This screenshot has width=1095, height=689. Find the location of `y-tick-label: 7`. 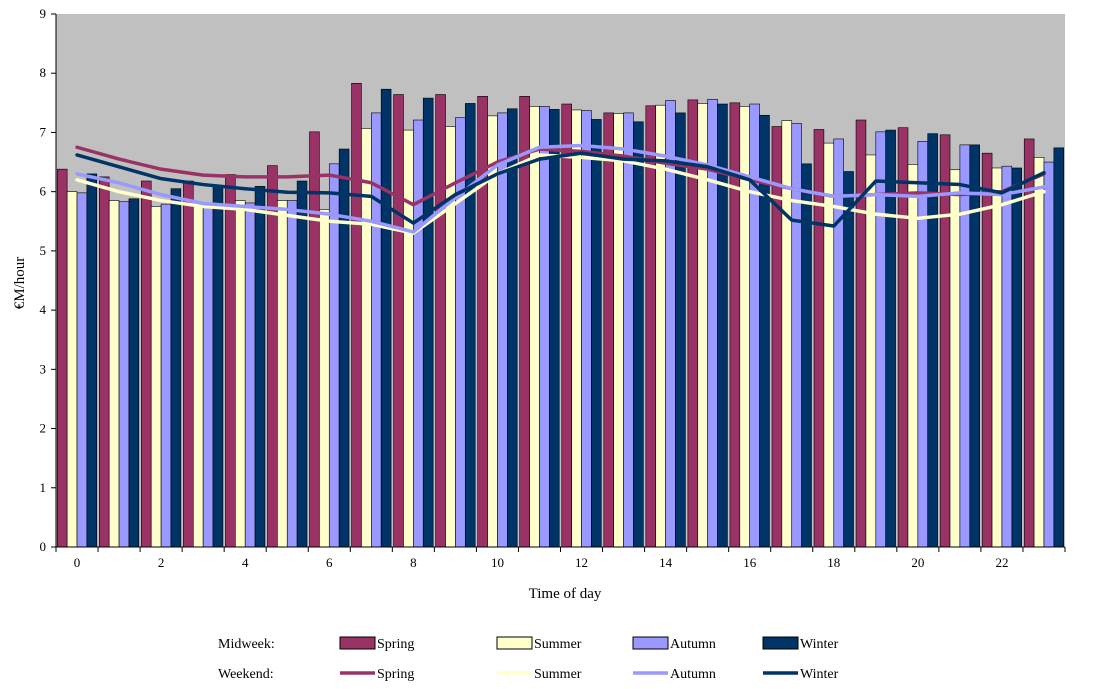

y-tick-label: 7 is located at coordinates (43, 131).